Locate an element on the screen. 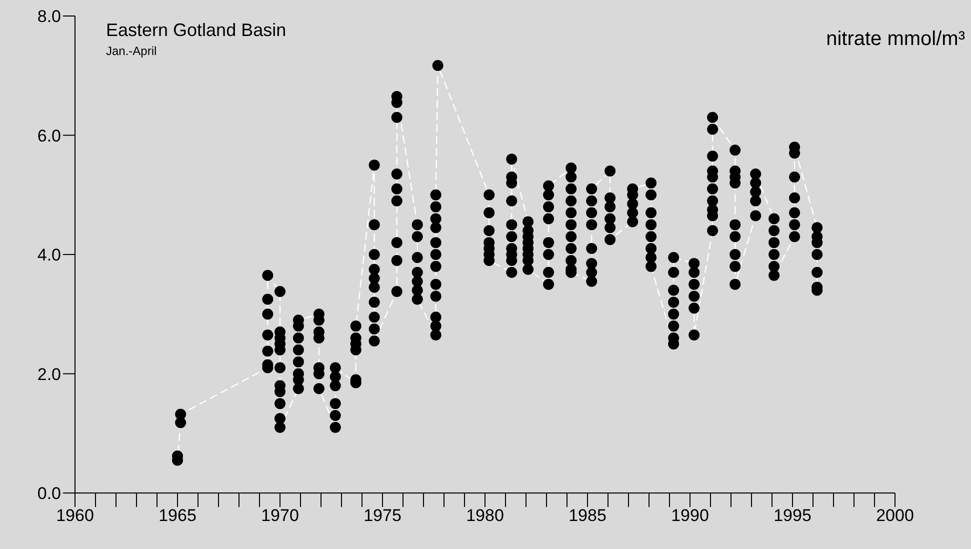  x-tick-label: 1990 is located at coordinates (690, 516).